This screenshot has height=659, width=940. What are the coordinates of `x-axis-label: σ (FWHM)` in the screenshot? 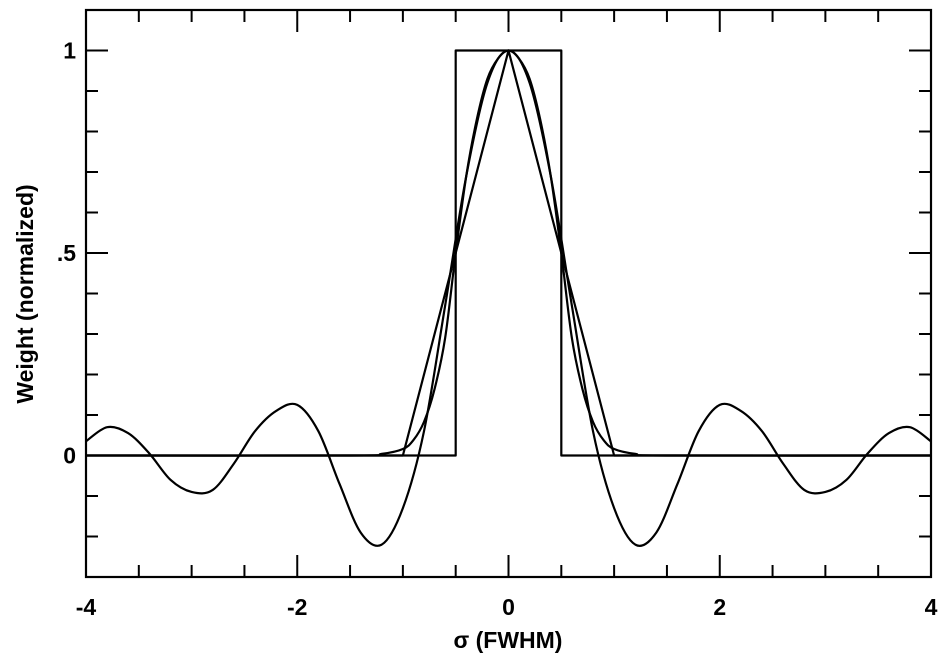 It's located at (508, 640).